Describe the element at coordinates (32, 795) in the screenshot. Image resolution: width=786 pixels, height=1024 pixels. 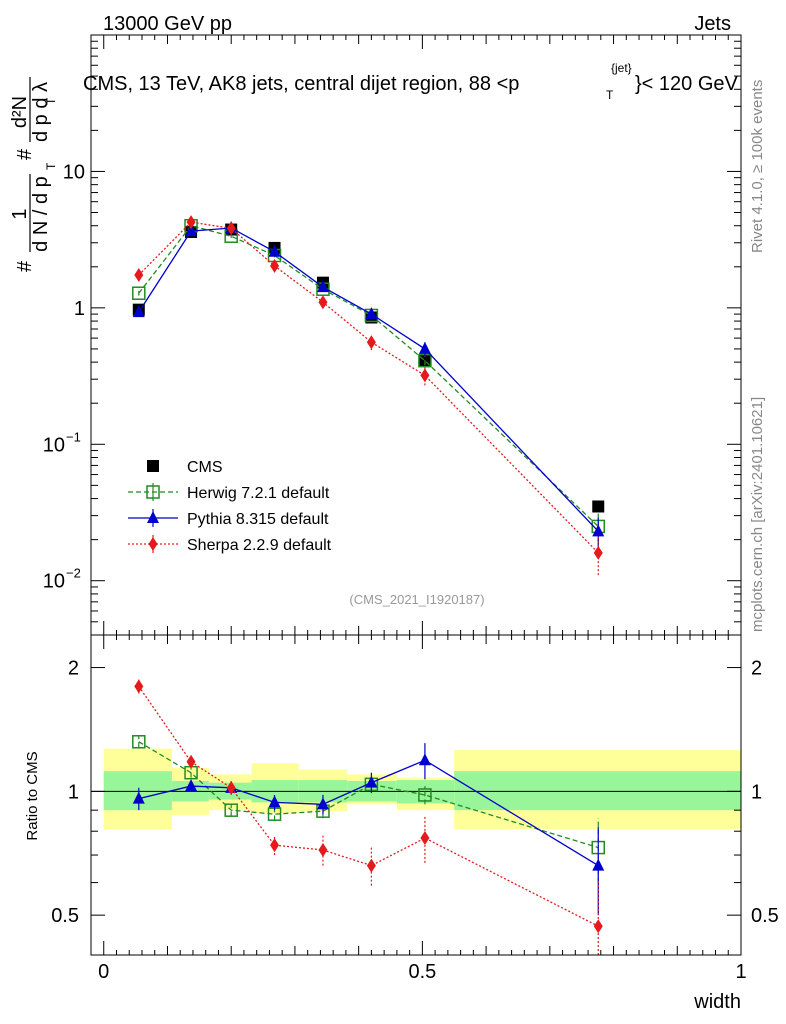
I see `ratio-y-axis-label: Ratio to CMS` at that location.